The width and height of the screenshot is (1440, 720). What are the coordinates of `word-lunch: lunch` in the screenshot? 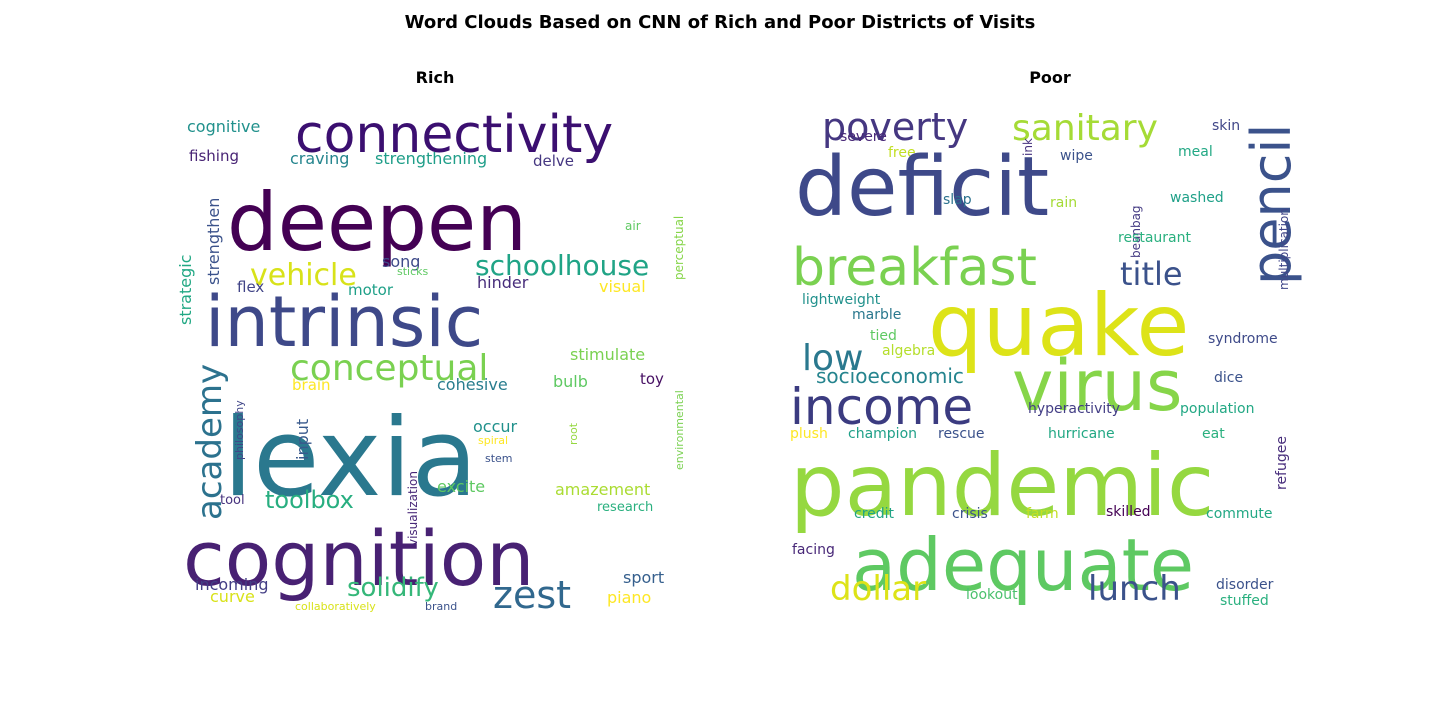 It's located at (1134, 589).